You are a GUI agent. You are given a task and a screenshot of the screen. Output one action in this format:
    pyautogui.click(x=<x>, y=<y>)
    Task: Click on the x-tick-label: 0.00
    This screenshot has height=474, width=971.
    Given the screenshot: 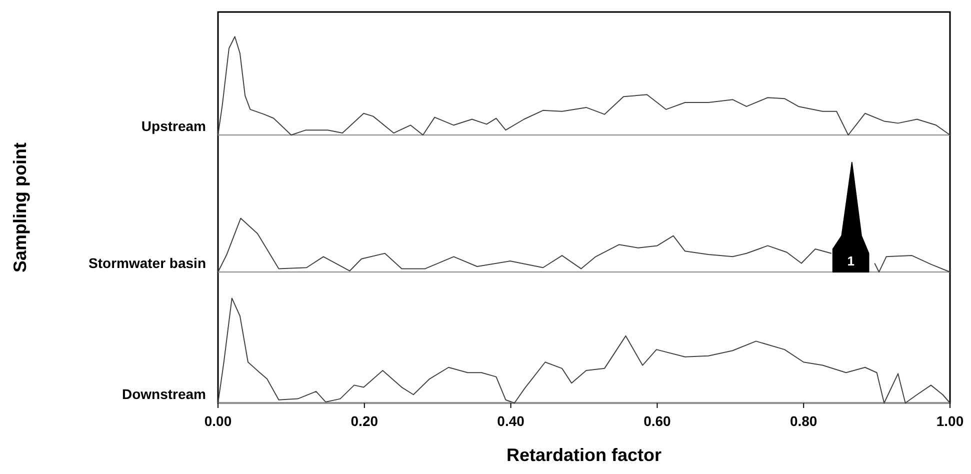 What is the action you would take?
    pyautogui.click(x=218, y=421)
    